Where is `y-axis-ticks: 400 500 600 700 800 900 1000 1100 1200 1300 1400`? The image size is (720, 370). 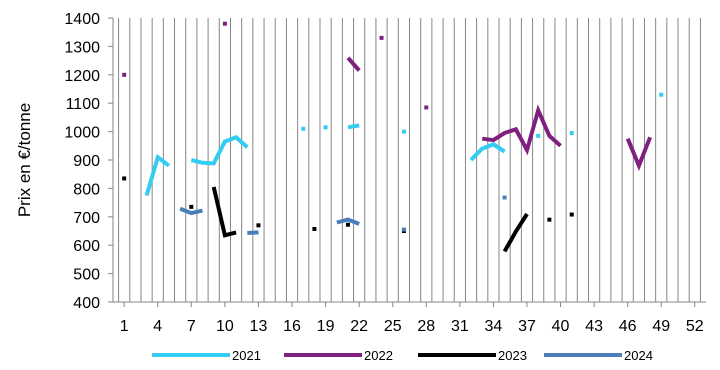 y-axis-ticks: 400 500 600 700 800 900 1000 1100 1200 1300 1400 is located at coordinates (88, 161).